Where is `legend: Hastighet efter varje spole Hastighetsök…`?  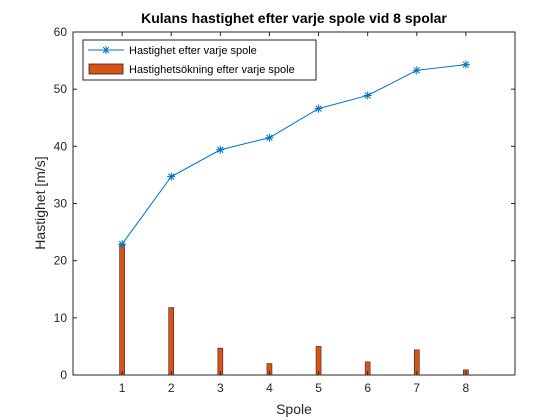 legend: Hastighet efter varje spole Hastighetsök… is located at coordinates (199, 60).